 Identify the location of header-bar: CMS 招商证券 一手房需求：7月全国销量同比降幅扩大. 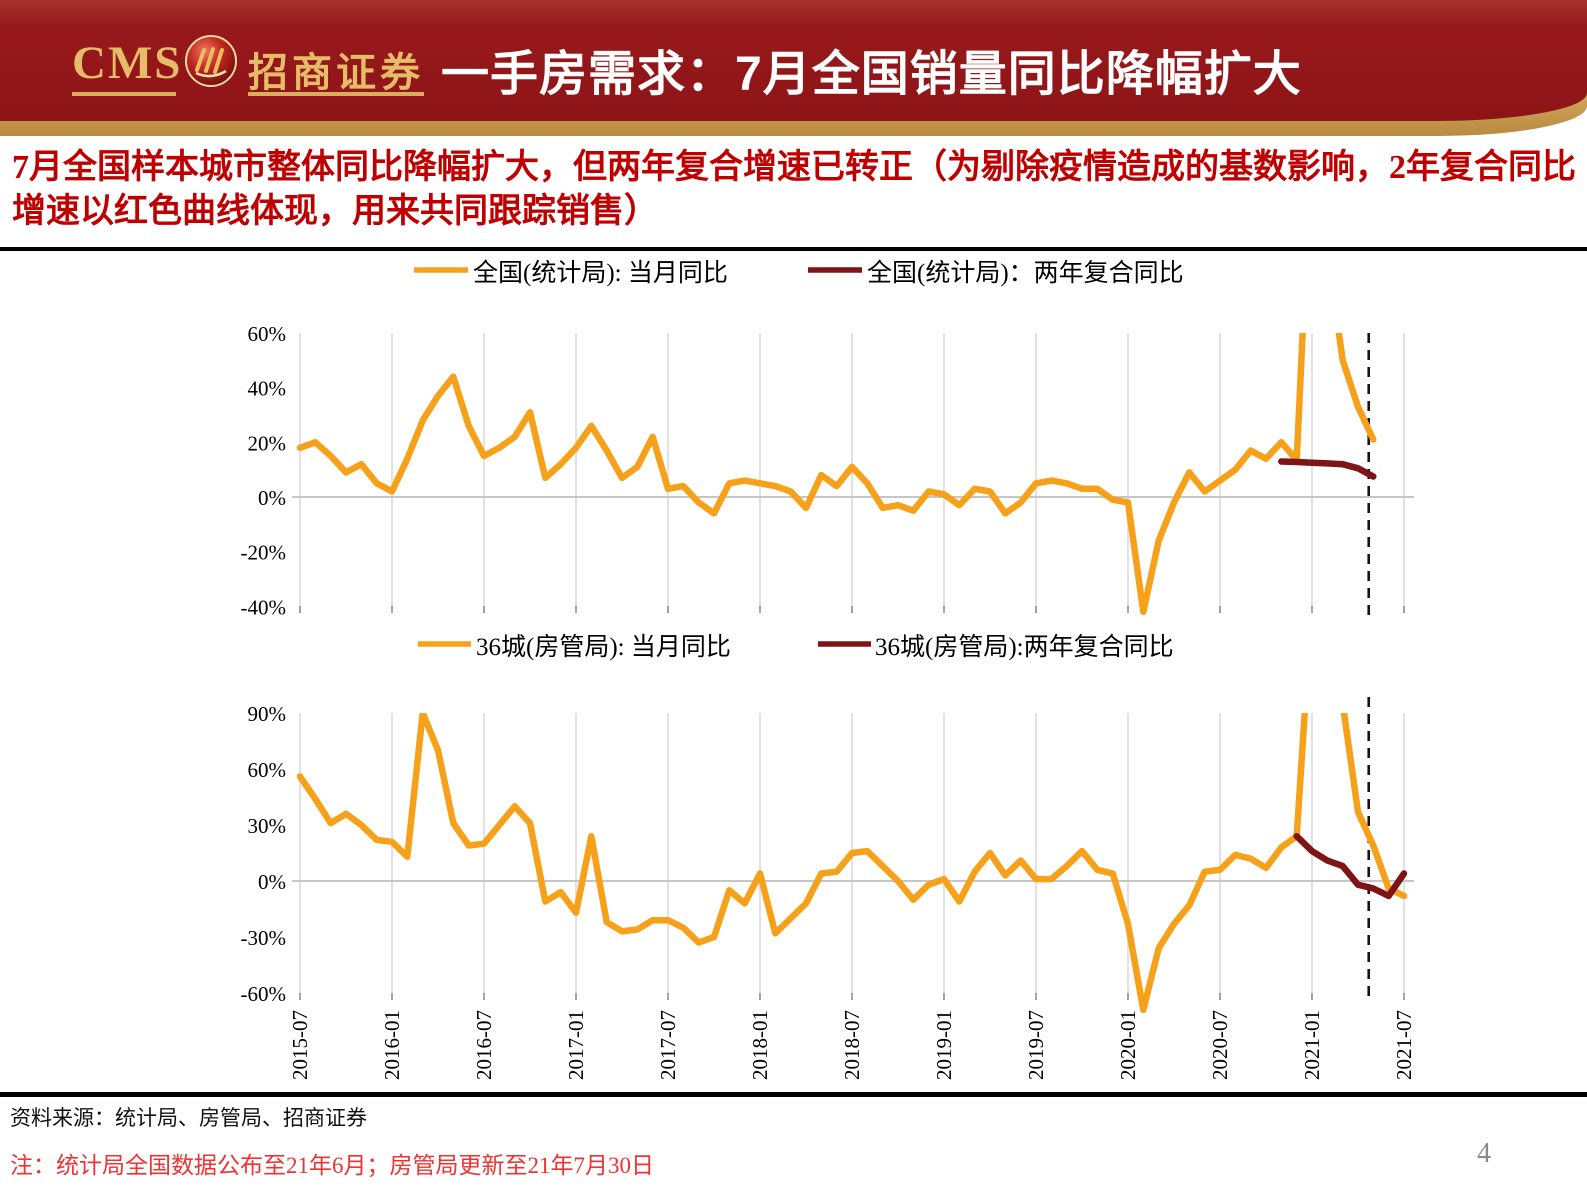
(793, 68).